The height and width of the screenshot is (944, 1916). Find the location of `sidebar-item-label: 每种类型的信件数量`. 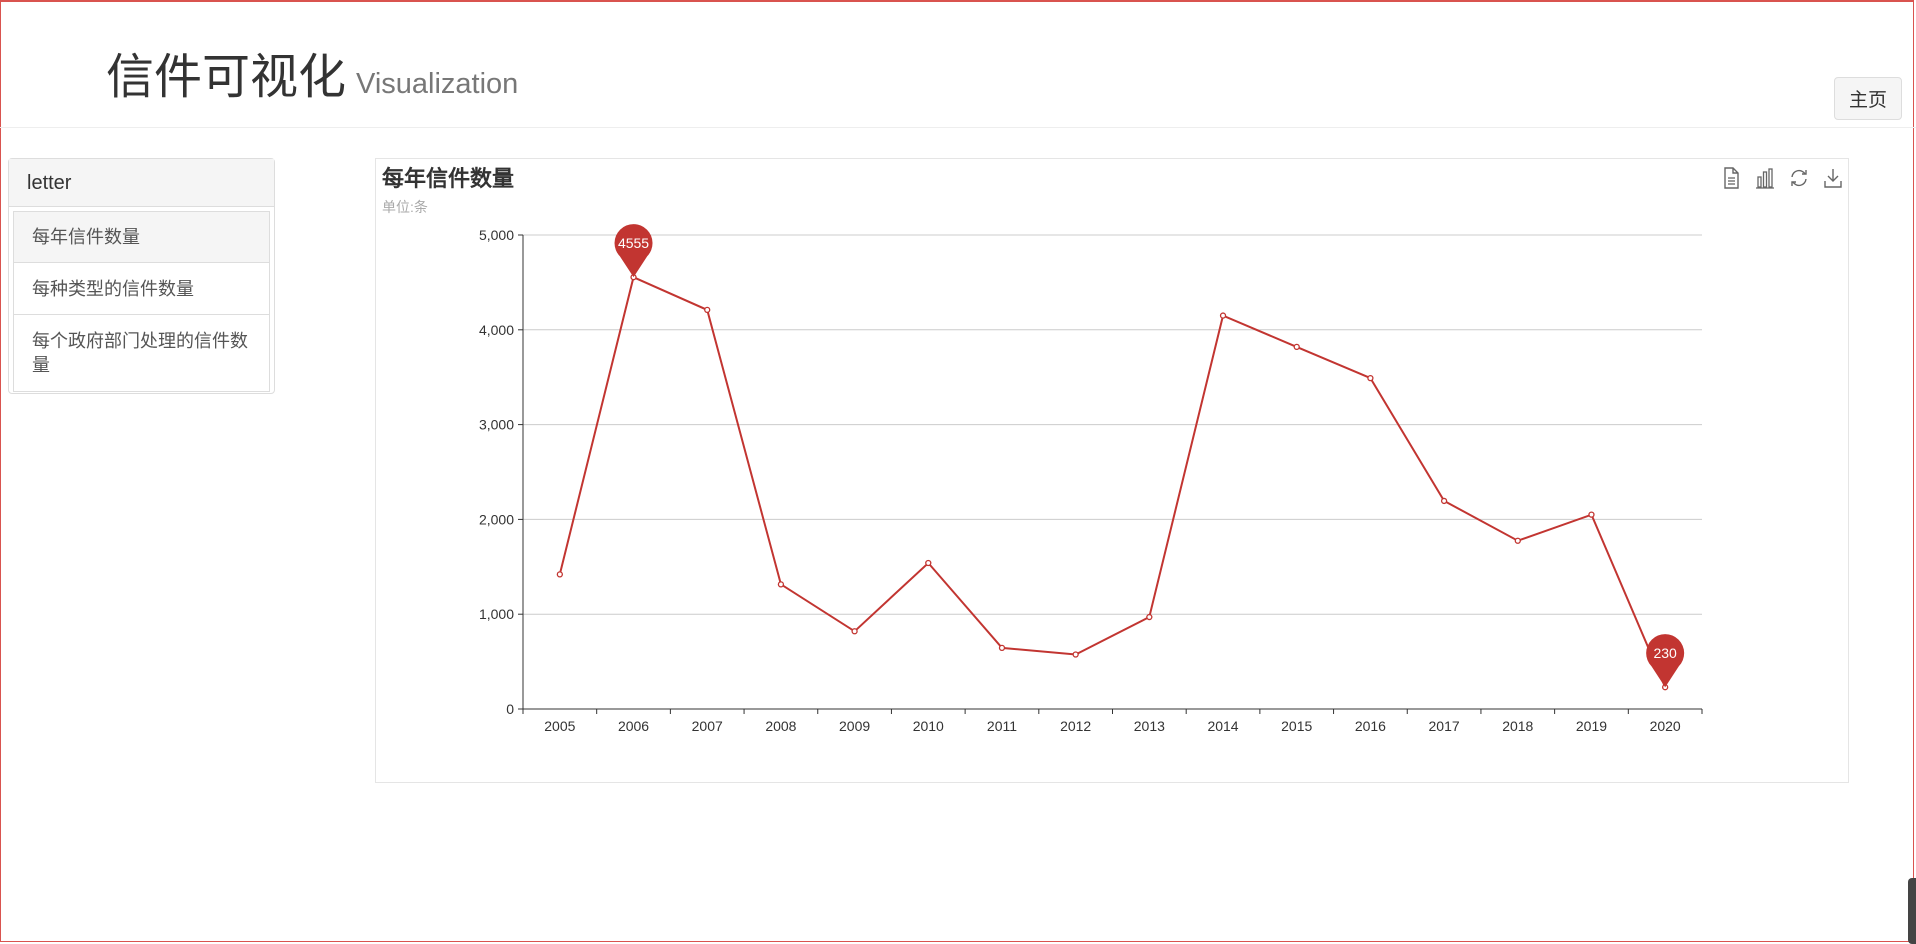

sidebar-item-label: 每种类型的信件数量 is located at coordinates (113, 288).